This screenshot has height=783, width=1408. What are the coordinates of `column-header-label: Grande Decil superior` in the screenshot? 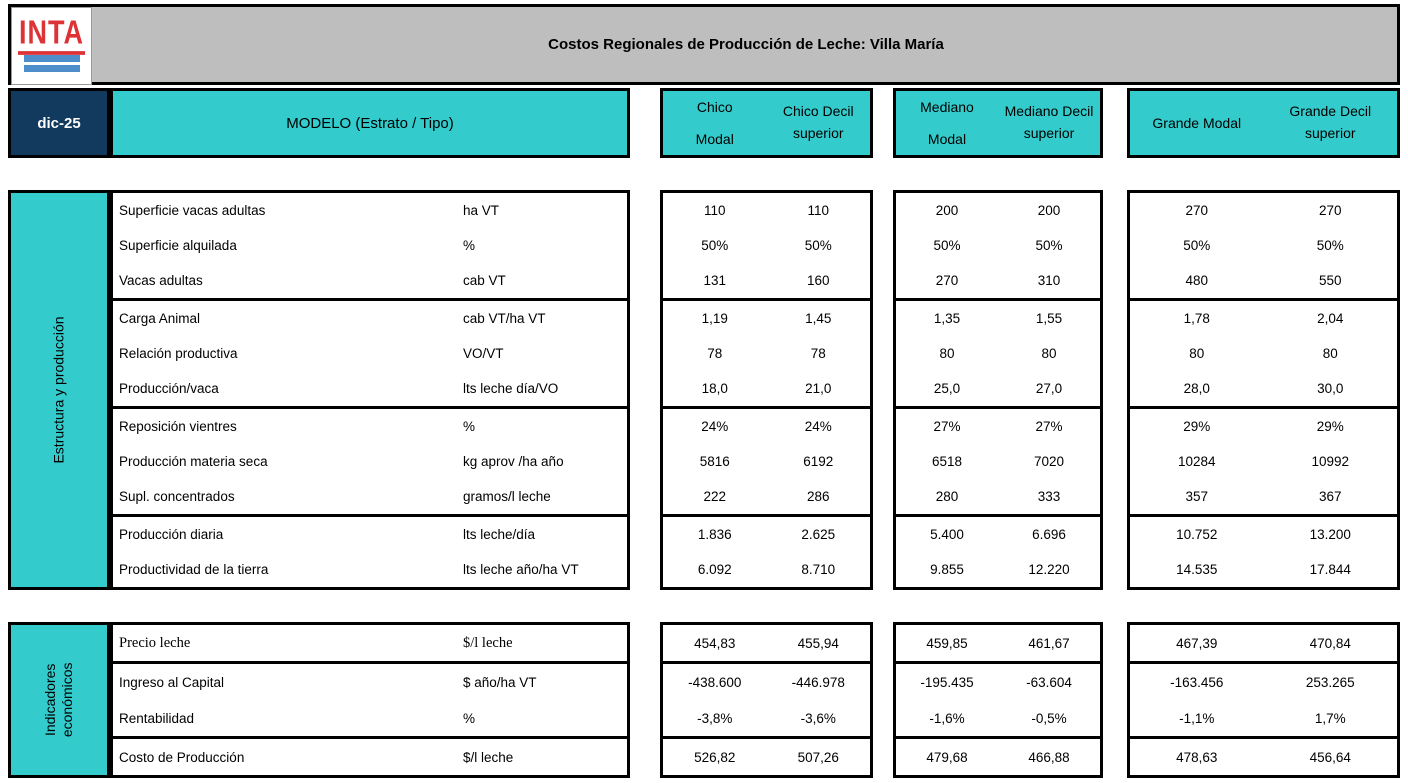 It's located at (1330, 122).